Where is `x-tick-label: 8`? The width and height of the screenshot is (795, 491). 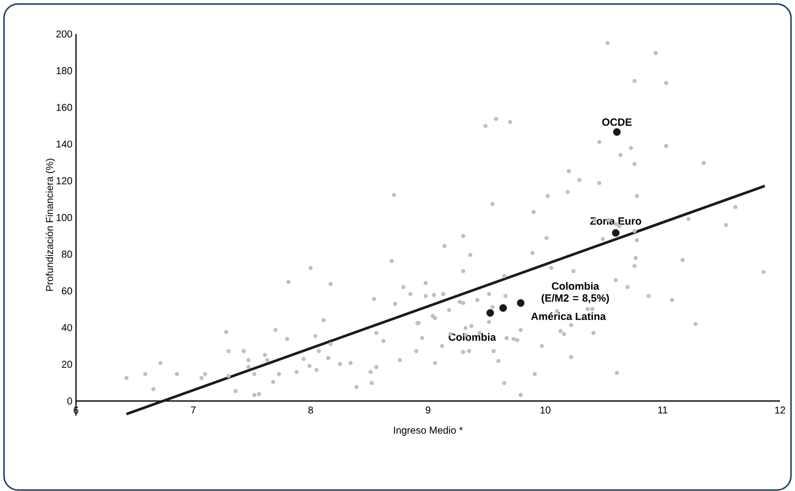
x-tick-label: 8 is located at coordinates (311, 410).